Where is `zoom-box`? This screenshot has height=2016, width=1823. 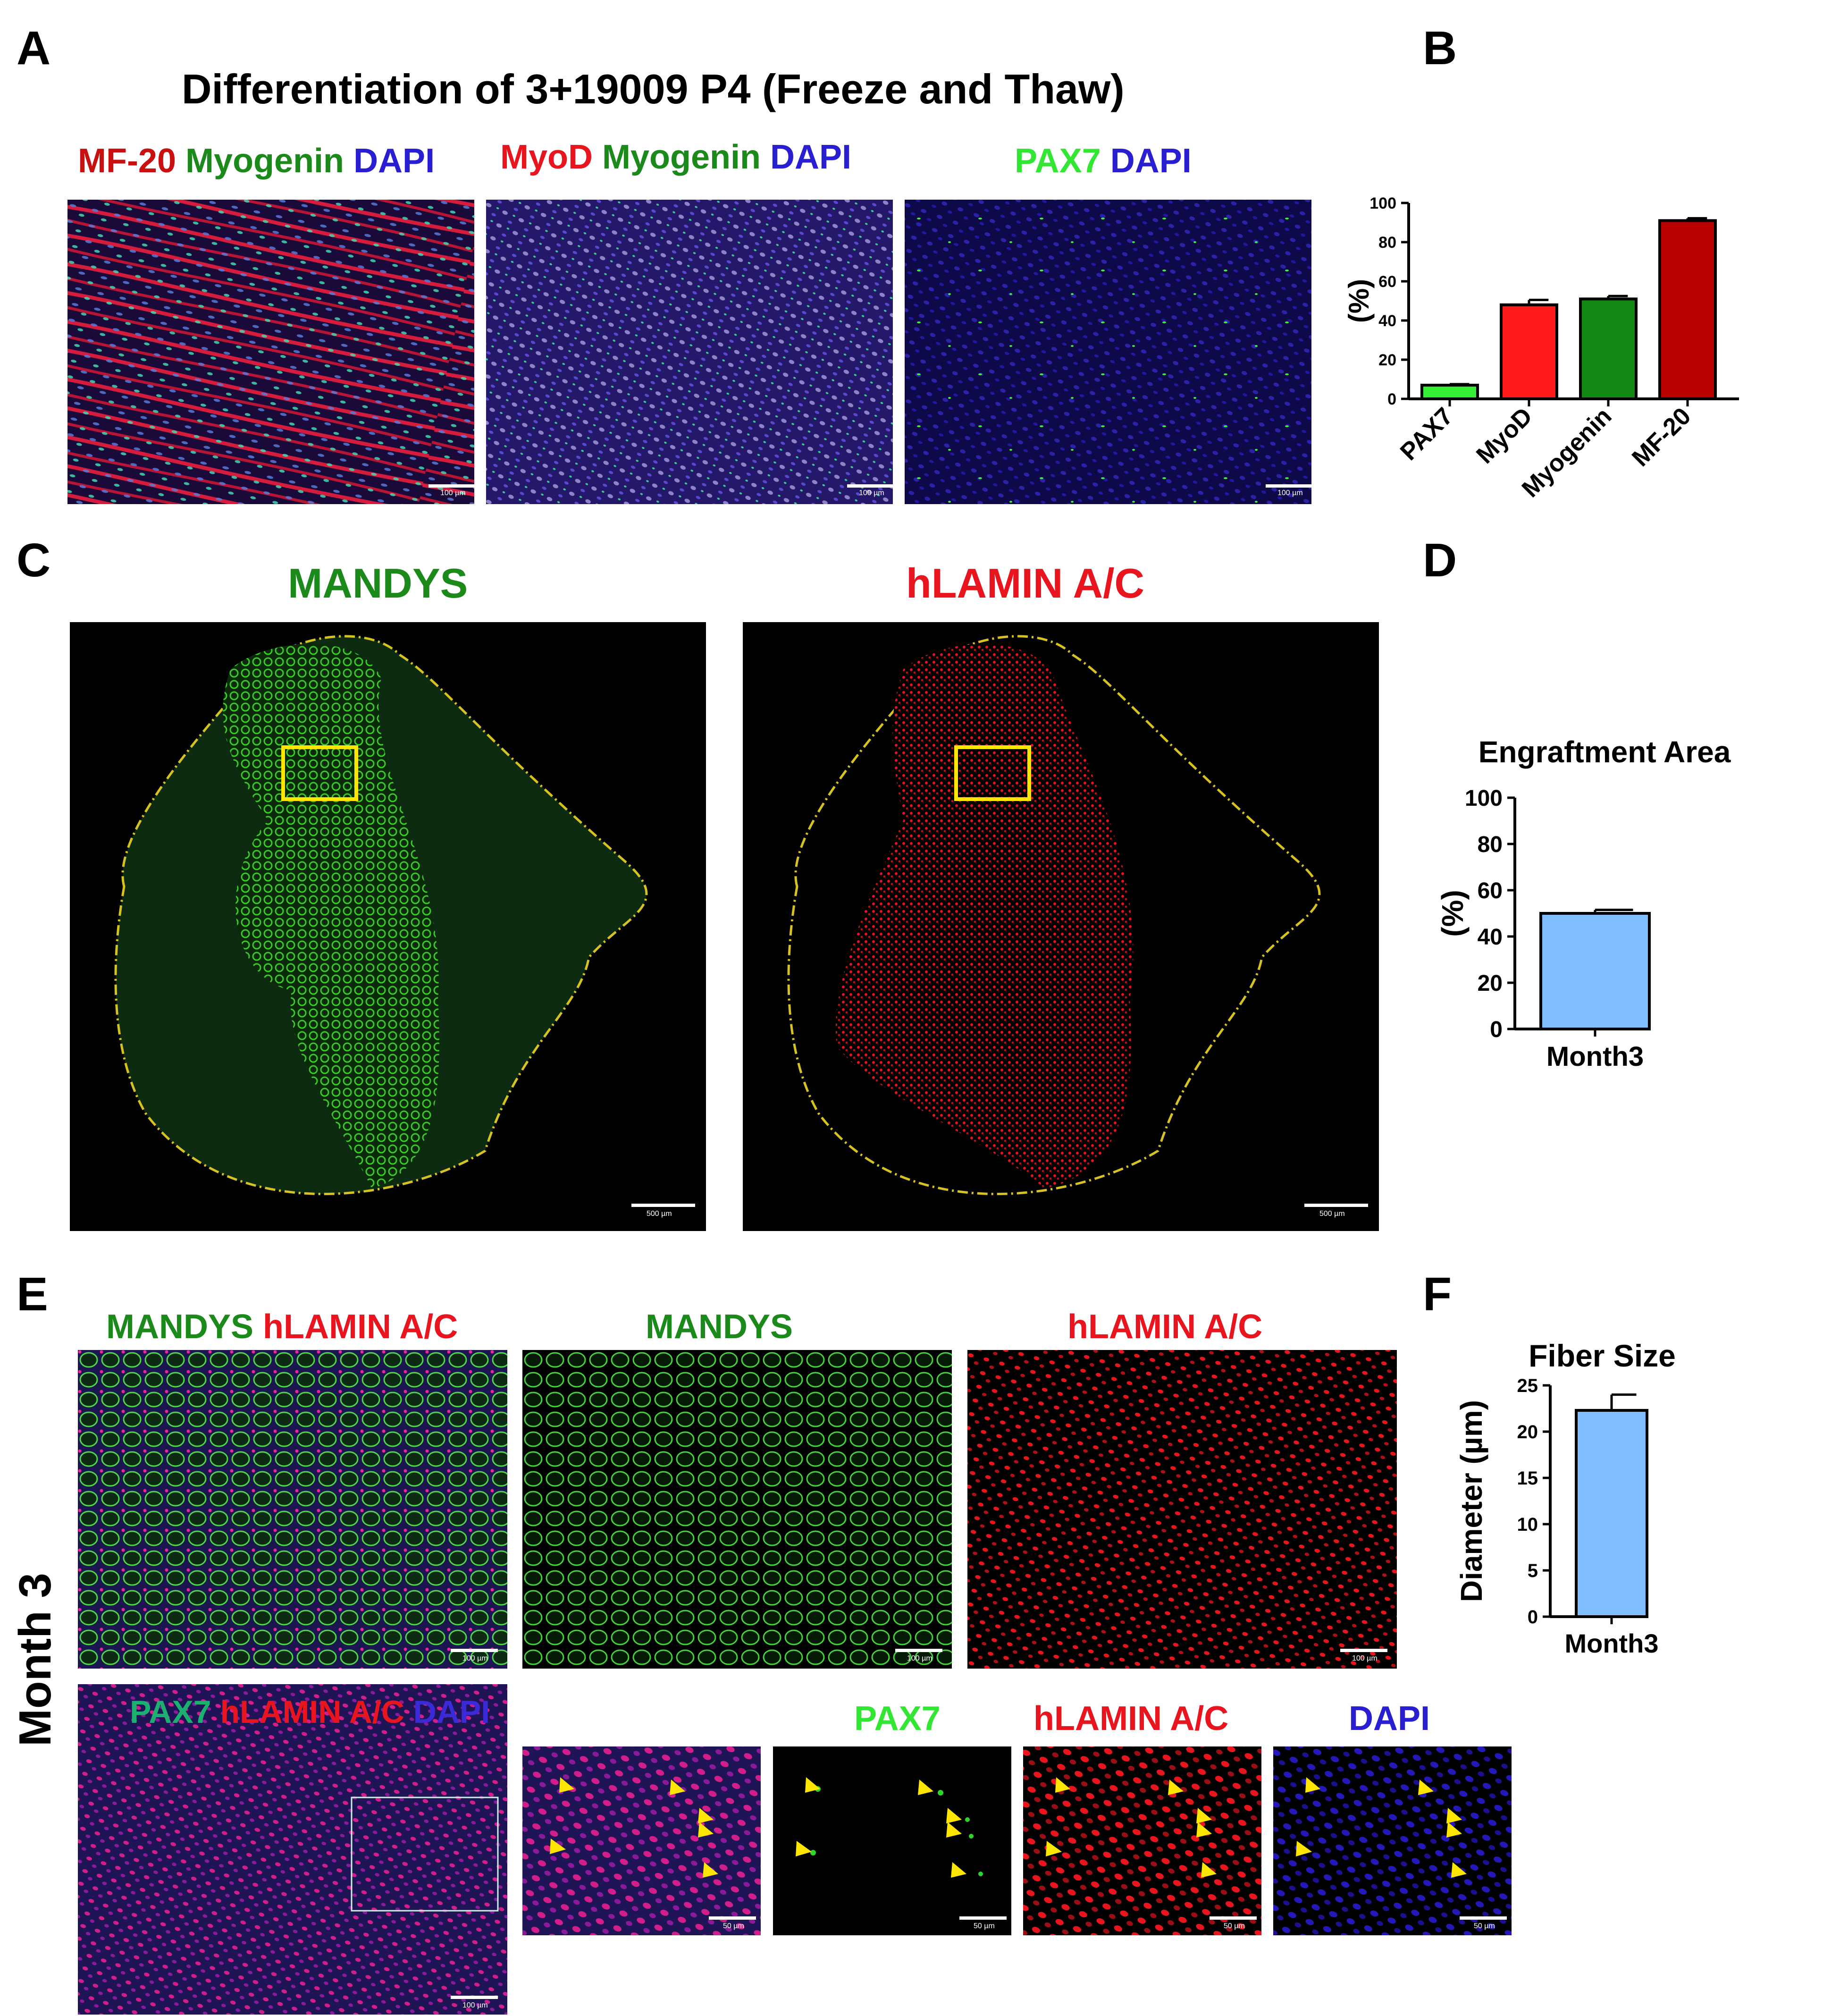 zoom-box is located at coordinates (993, 773).